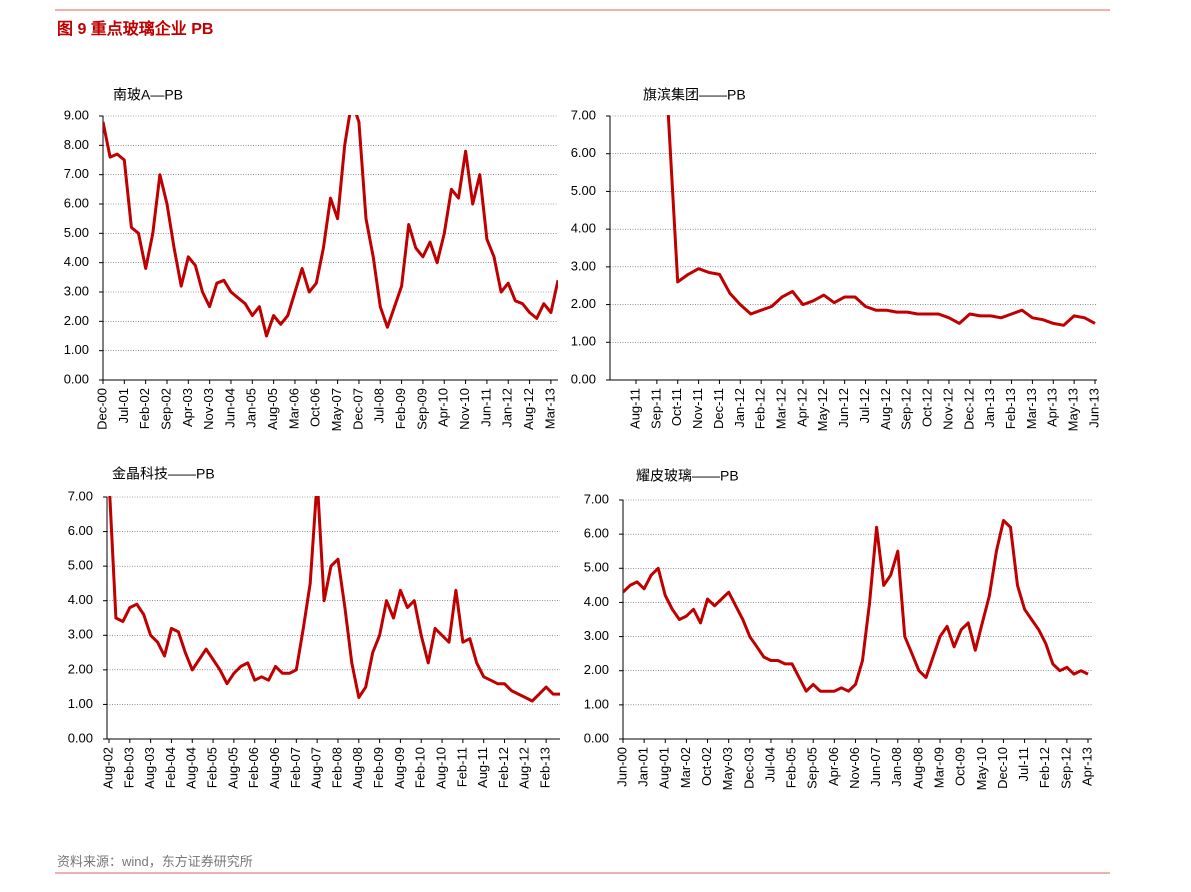 This screenshot has height=892, width=1191. What do you see at coordinates (128, 767) in the screenshot?
I see `x-tick-label: Feb-03` at bounding box center [128, 767].